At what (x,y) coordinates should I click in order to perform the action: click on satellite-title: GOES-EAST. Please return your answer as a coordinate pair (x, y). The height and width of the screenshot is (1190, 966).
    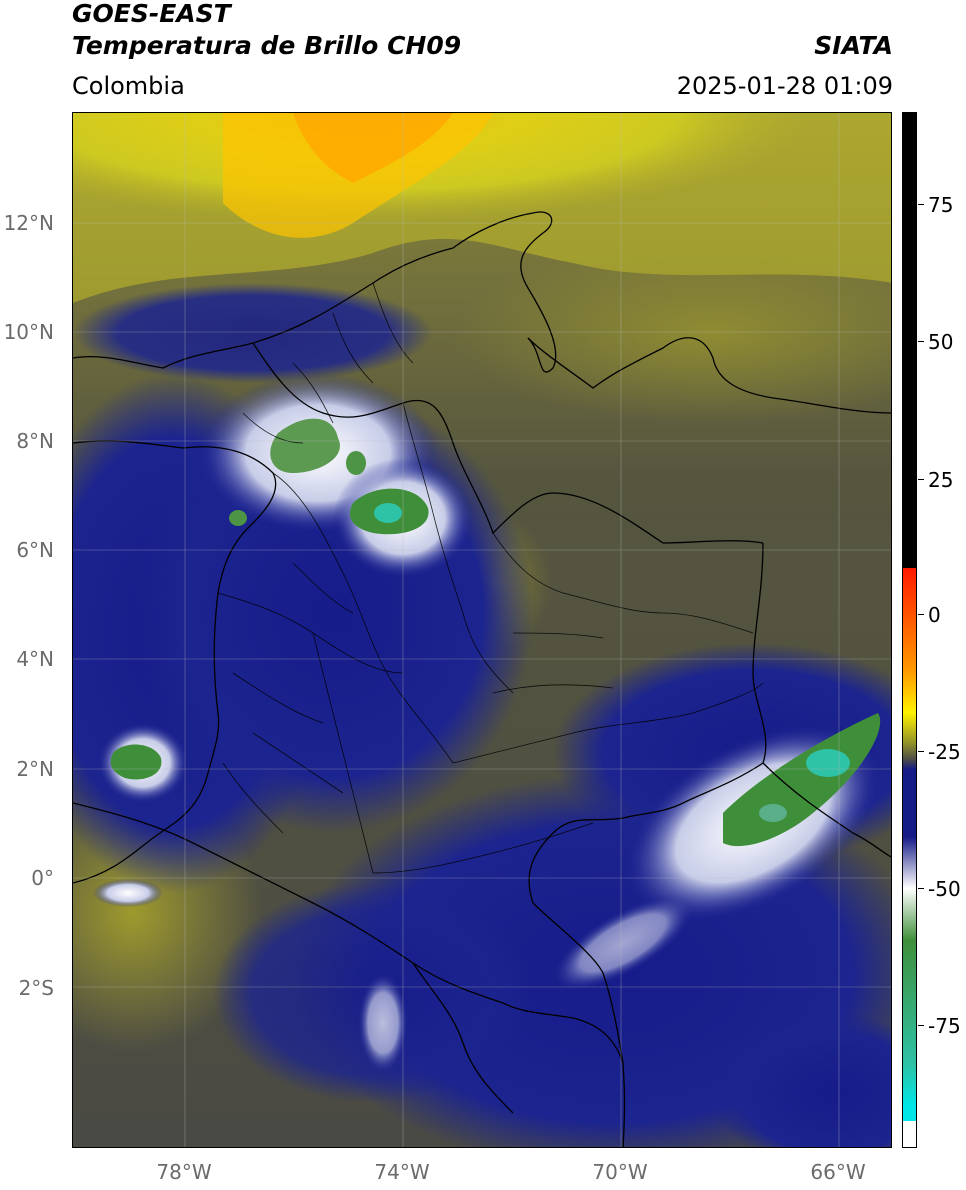
    Looking at the image, I should click on (151, 14).